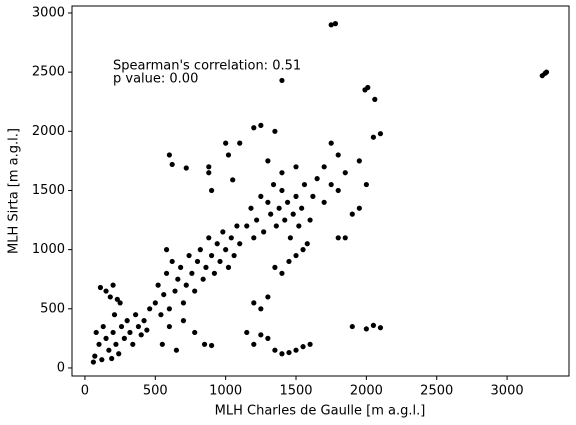 This screenshot has height=425, width=576. Describe the element at coordinates (61, 367) in the screenshot. I see `y-tick-label: 0` at that location.